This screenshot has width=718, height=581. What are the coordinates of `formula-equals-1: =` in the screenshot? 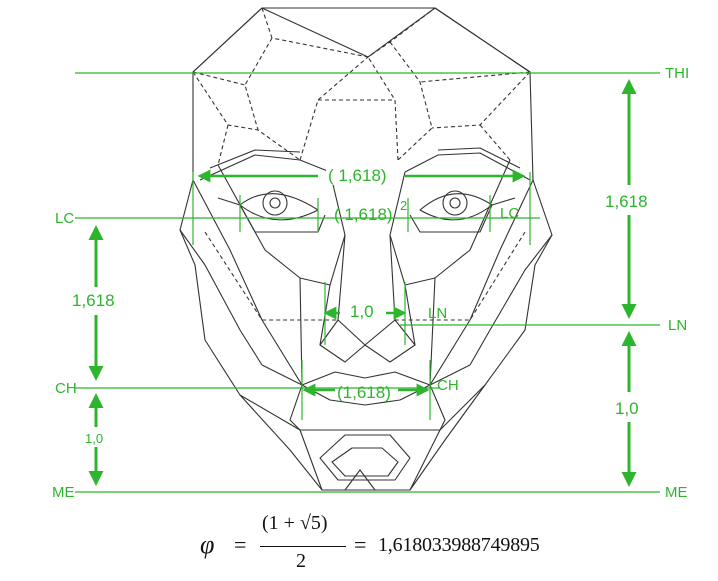 It's located at (240, 544).